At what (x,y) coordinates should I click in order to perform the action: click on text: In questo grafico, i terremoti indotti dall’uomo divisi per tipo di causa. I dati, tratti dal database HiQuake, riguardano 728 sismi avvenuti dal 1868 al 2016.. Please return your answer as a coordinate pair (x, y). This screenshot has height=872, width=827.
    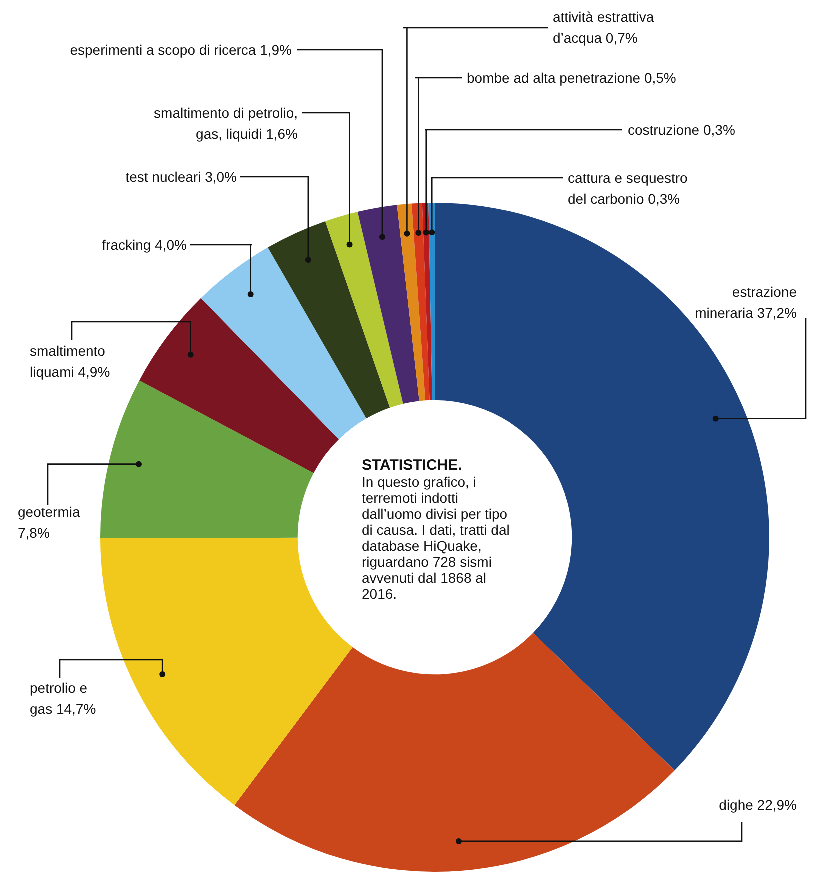
    Looking at the image, I should click on (436, 538).